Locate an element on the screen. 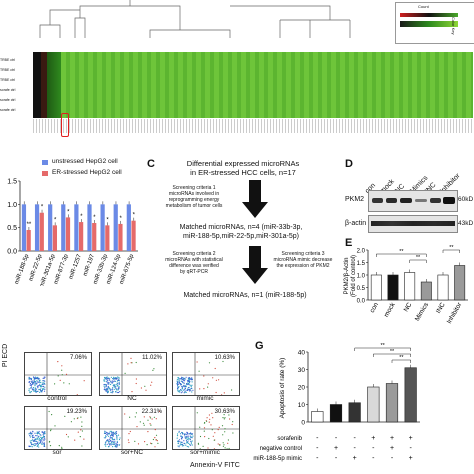 The height and width of the screenshot is (474, 474). x-tick-label: con is located at coordinates (374, 307).